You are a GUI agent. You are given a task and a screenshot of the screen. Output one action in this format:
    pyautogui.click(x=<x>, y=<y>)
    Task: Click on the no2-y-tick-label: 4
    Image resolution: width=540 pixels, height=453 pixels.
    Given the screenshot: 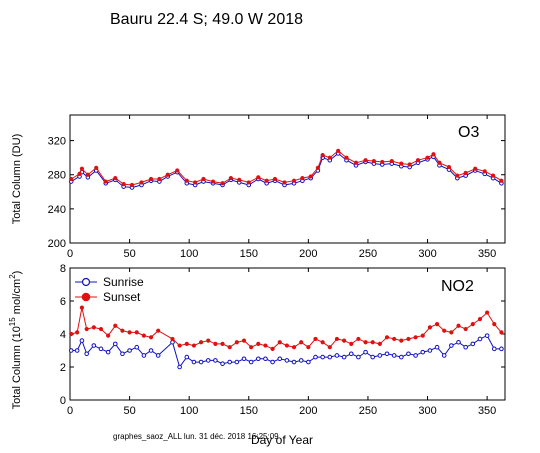 What is the action you would take?
    pyautogui.click(x=63, y=335)
    